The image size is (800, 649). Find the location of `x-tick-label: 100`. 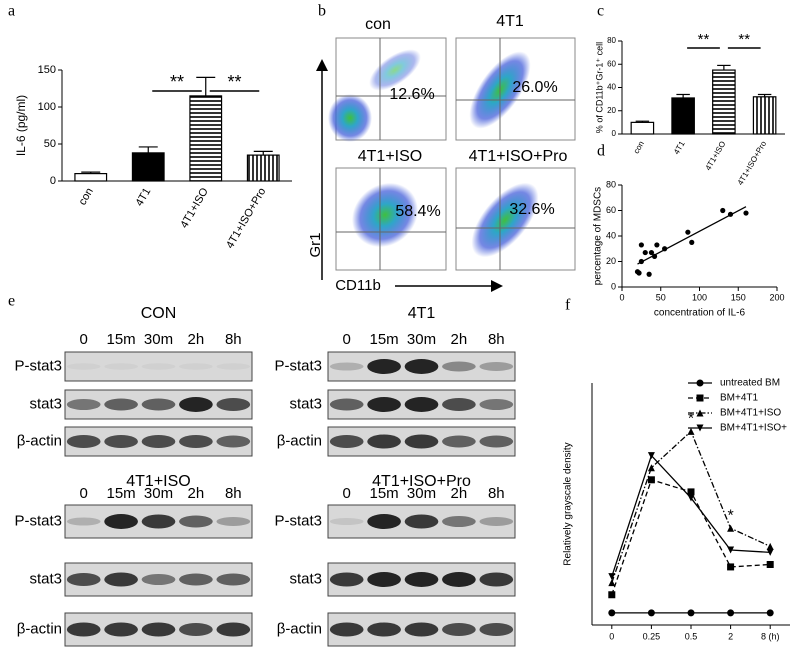

x-tick-label: 100 is located at coordinates (699, 297).